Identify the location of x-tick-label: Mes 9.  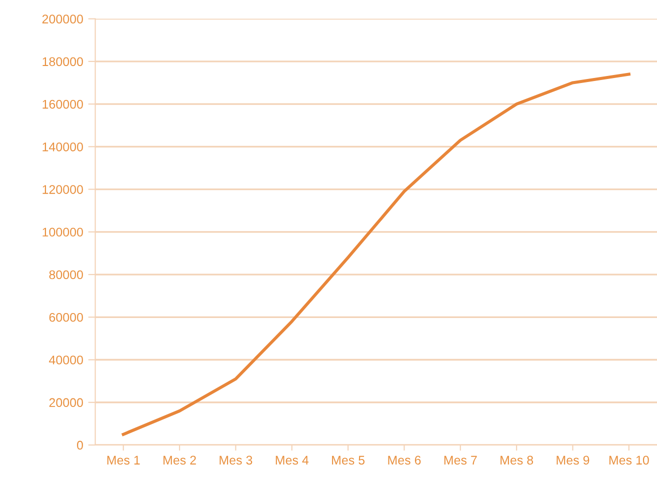
(573, 460).